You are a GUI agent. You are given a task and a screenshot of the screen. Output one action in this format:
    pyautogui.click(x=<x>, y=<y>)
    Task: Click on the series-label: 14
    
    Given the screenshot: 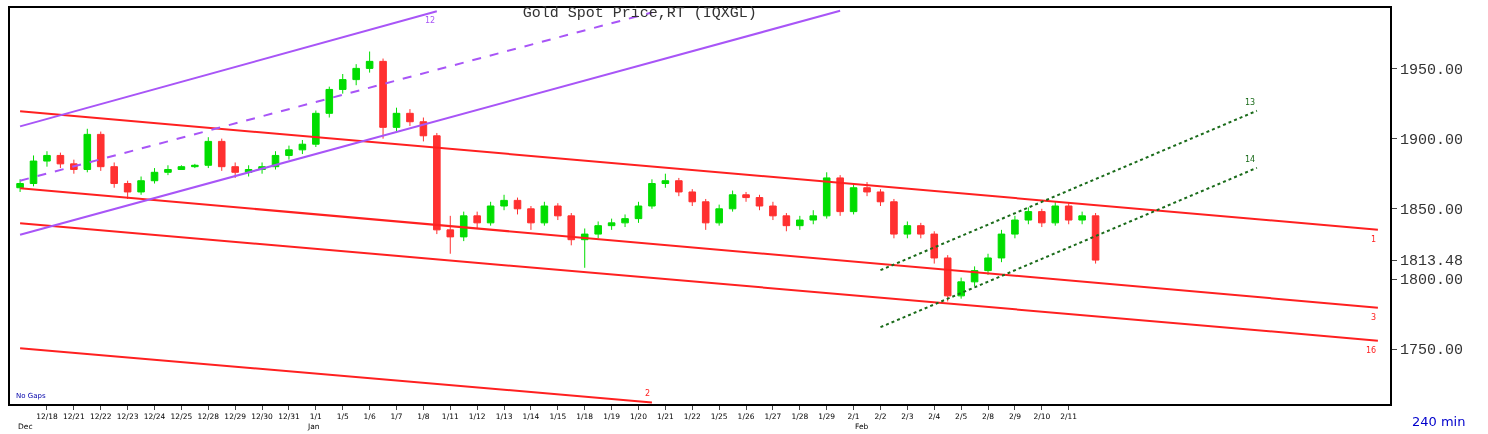 What is the action you would take?
    pyautogui.click(x=1250, y=159)
    